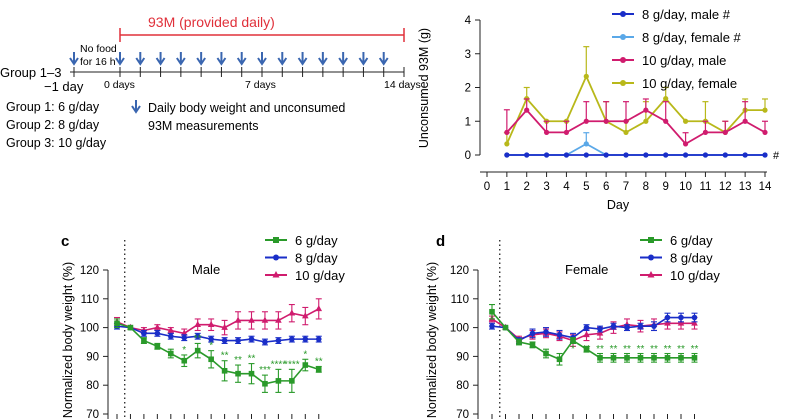 The image size is (800, 419). What do you see at coordinates (546, 187) in the screenshot?
I see `x-tick-label: 3` at bounding box center [546, 187].